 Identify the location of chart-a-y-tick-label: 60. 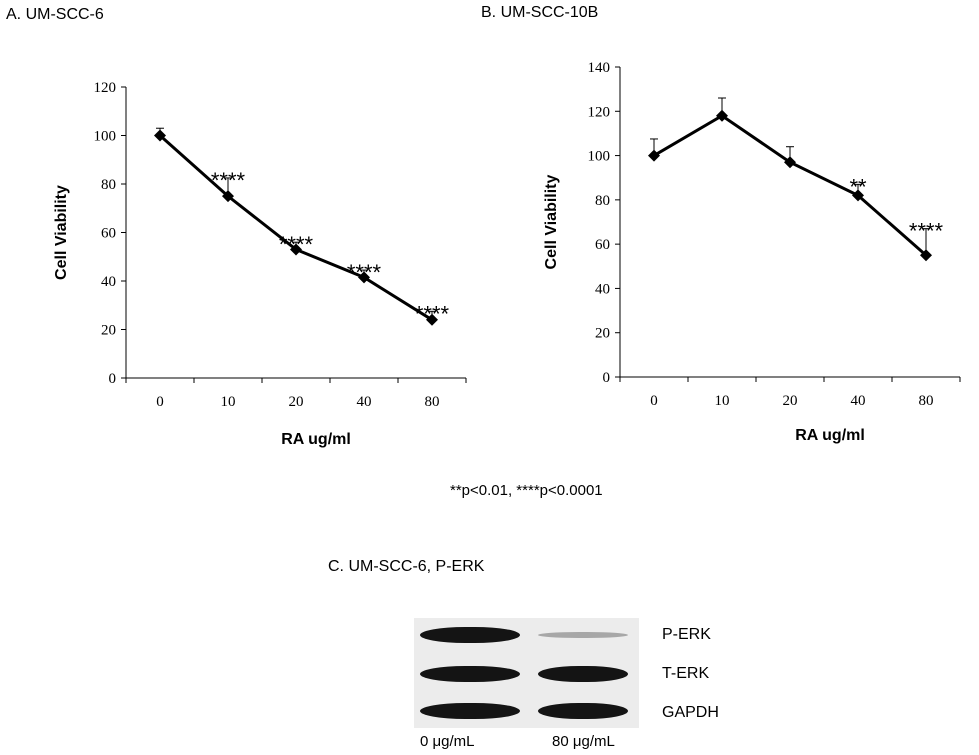
(108, 234).